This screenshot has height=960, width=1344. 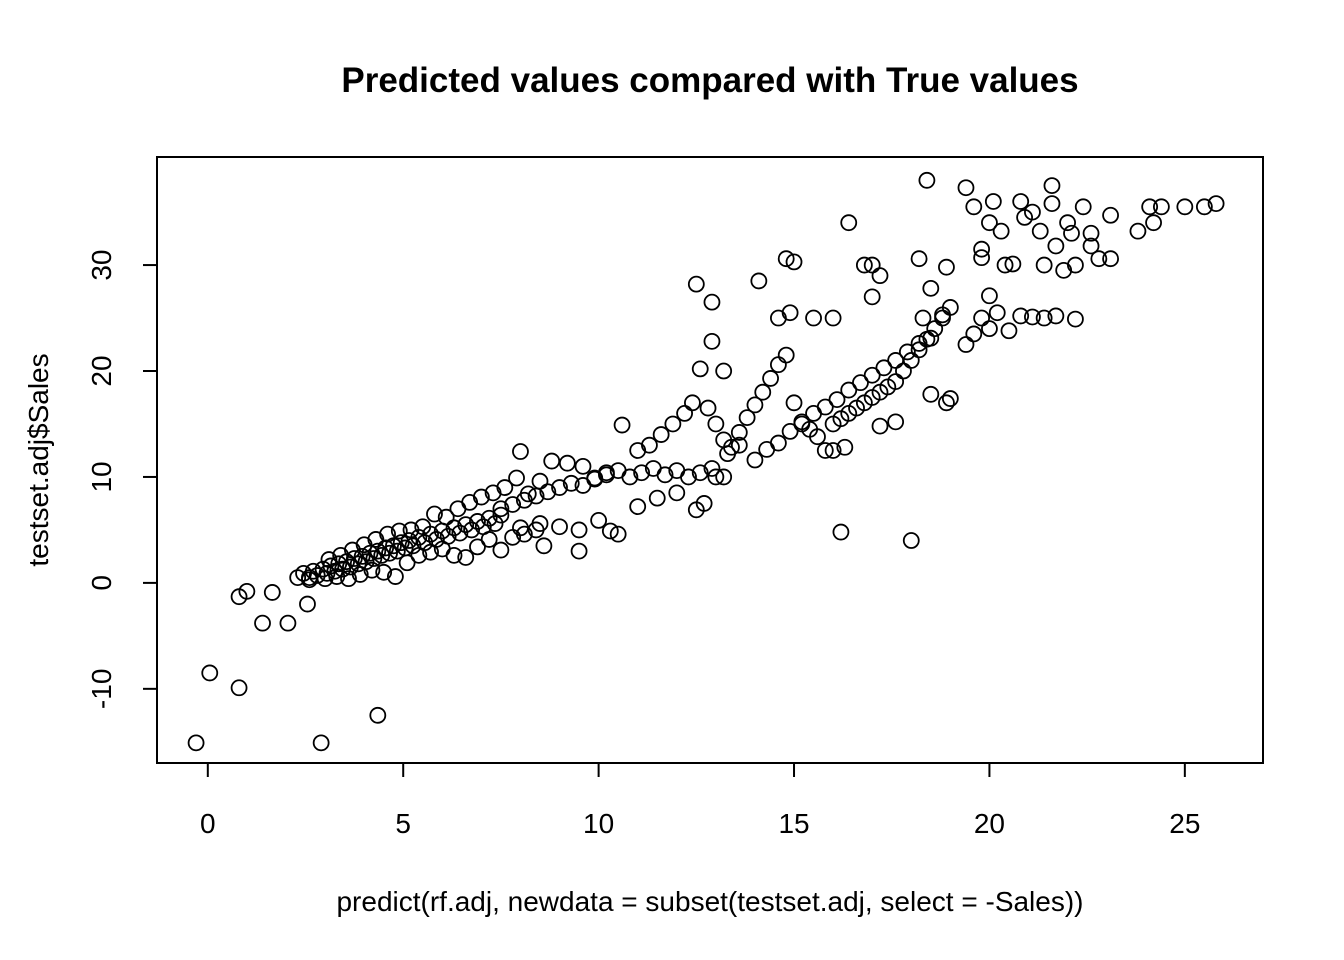 What do you see at coordinates (208, 823) in the screenshot?
I see `x-tick-label: 0` at bounding box center [208, 823].